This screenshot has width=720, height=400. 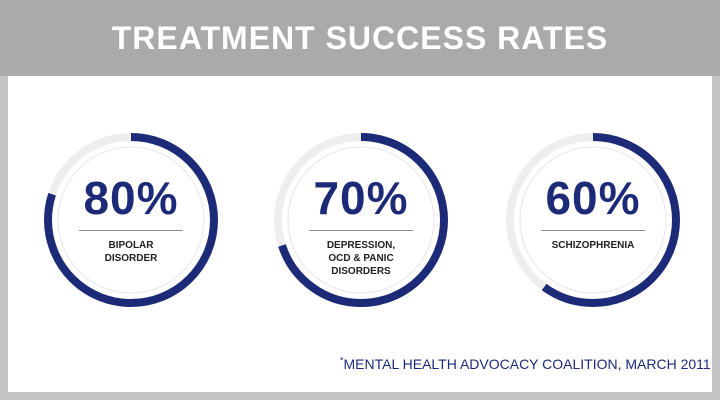 What do you see at coordinates (593, 198) in the screenshot?
I see `gauge-value: 60%` at bounding box center [593, 198].